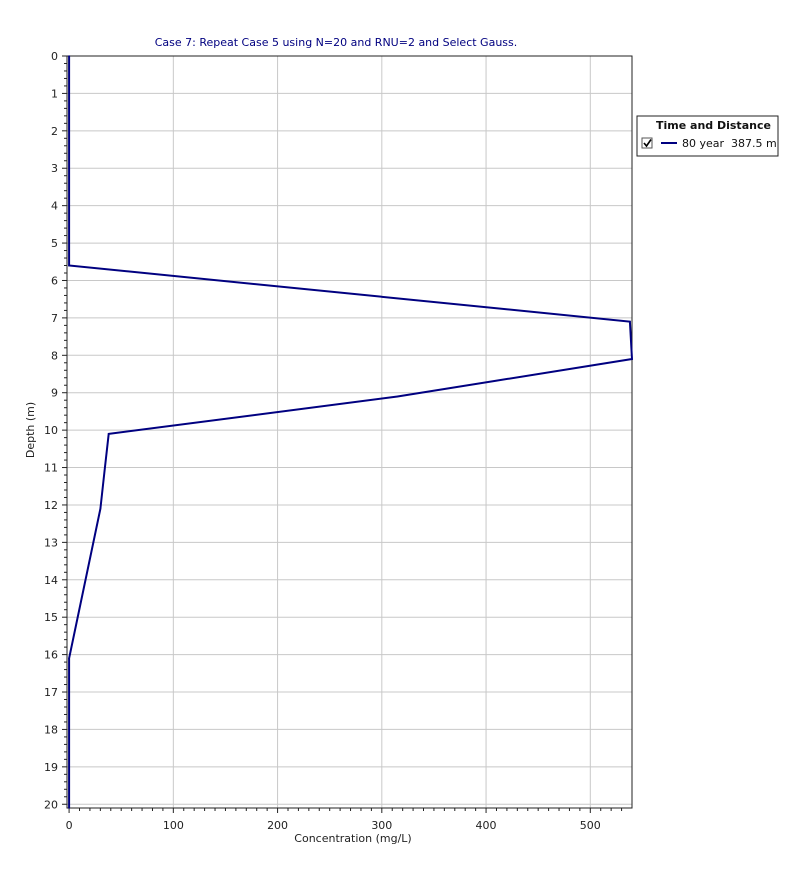 This screenshot has height=881, width=804. What do you see at coordinates (54, 355) in the screenshot?
I see `y-tick-label: 8` at bounding box center [54, 355].